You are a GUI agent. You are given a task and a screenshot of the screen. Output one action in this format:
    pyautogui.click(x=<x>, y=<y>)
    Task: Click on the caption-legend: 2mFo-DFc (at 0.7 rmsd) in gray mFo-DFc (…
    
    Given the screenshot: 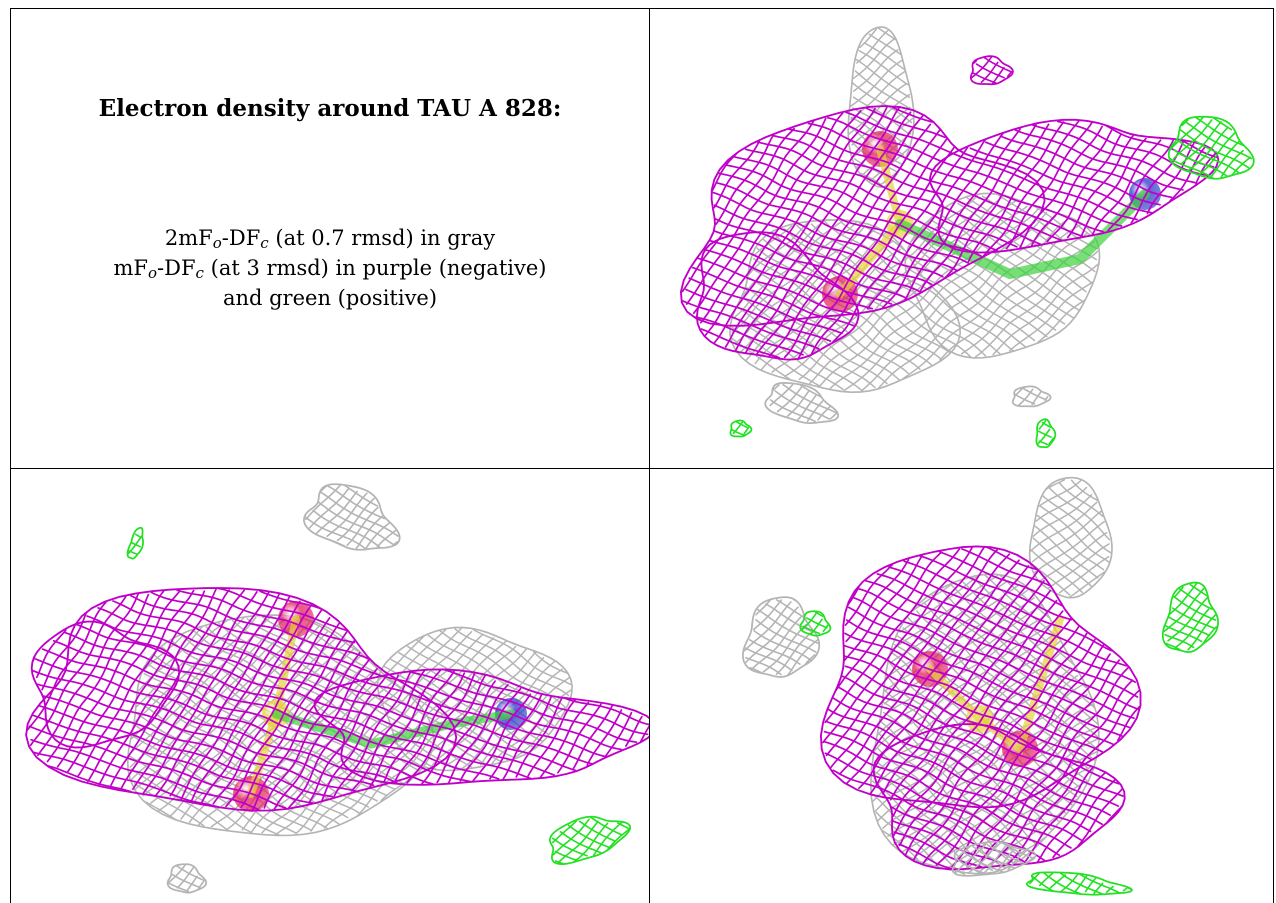 What is the action you would take?
    pyautogui.click(x=330, y=268)
    